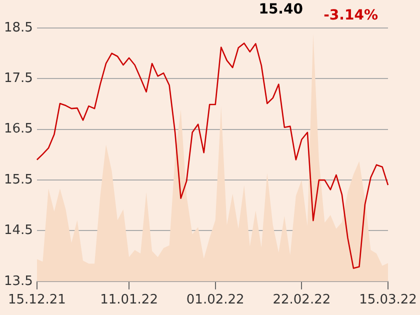  I want to click on text: -3.14%, so click(351, 16).